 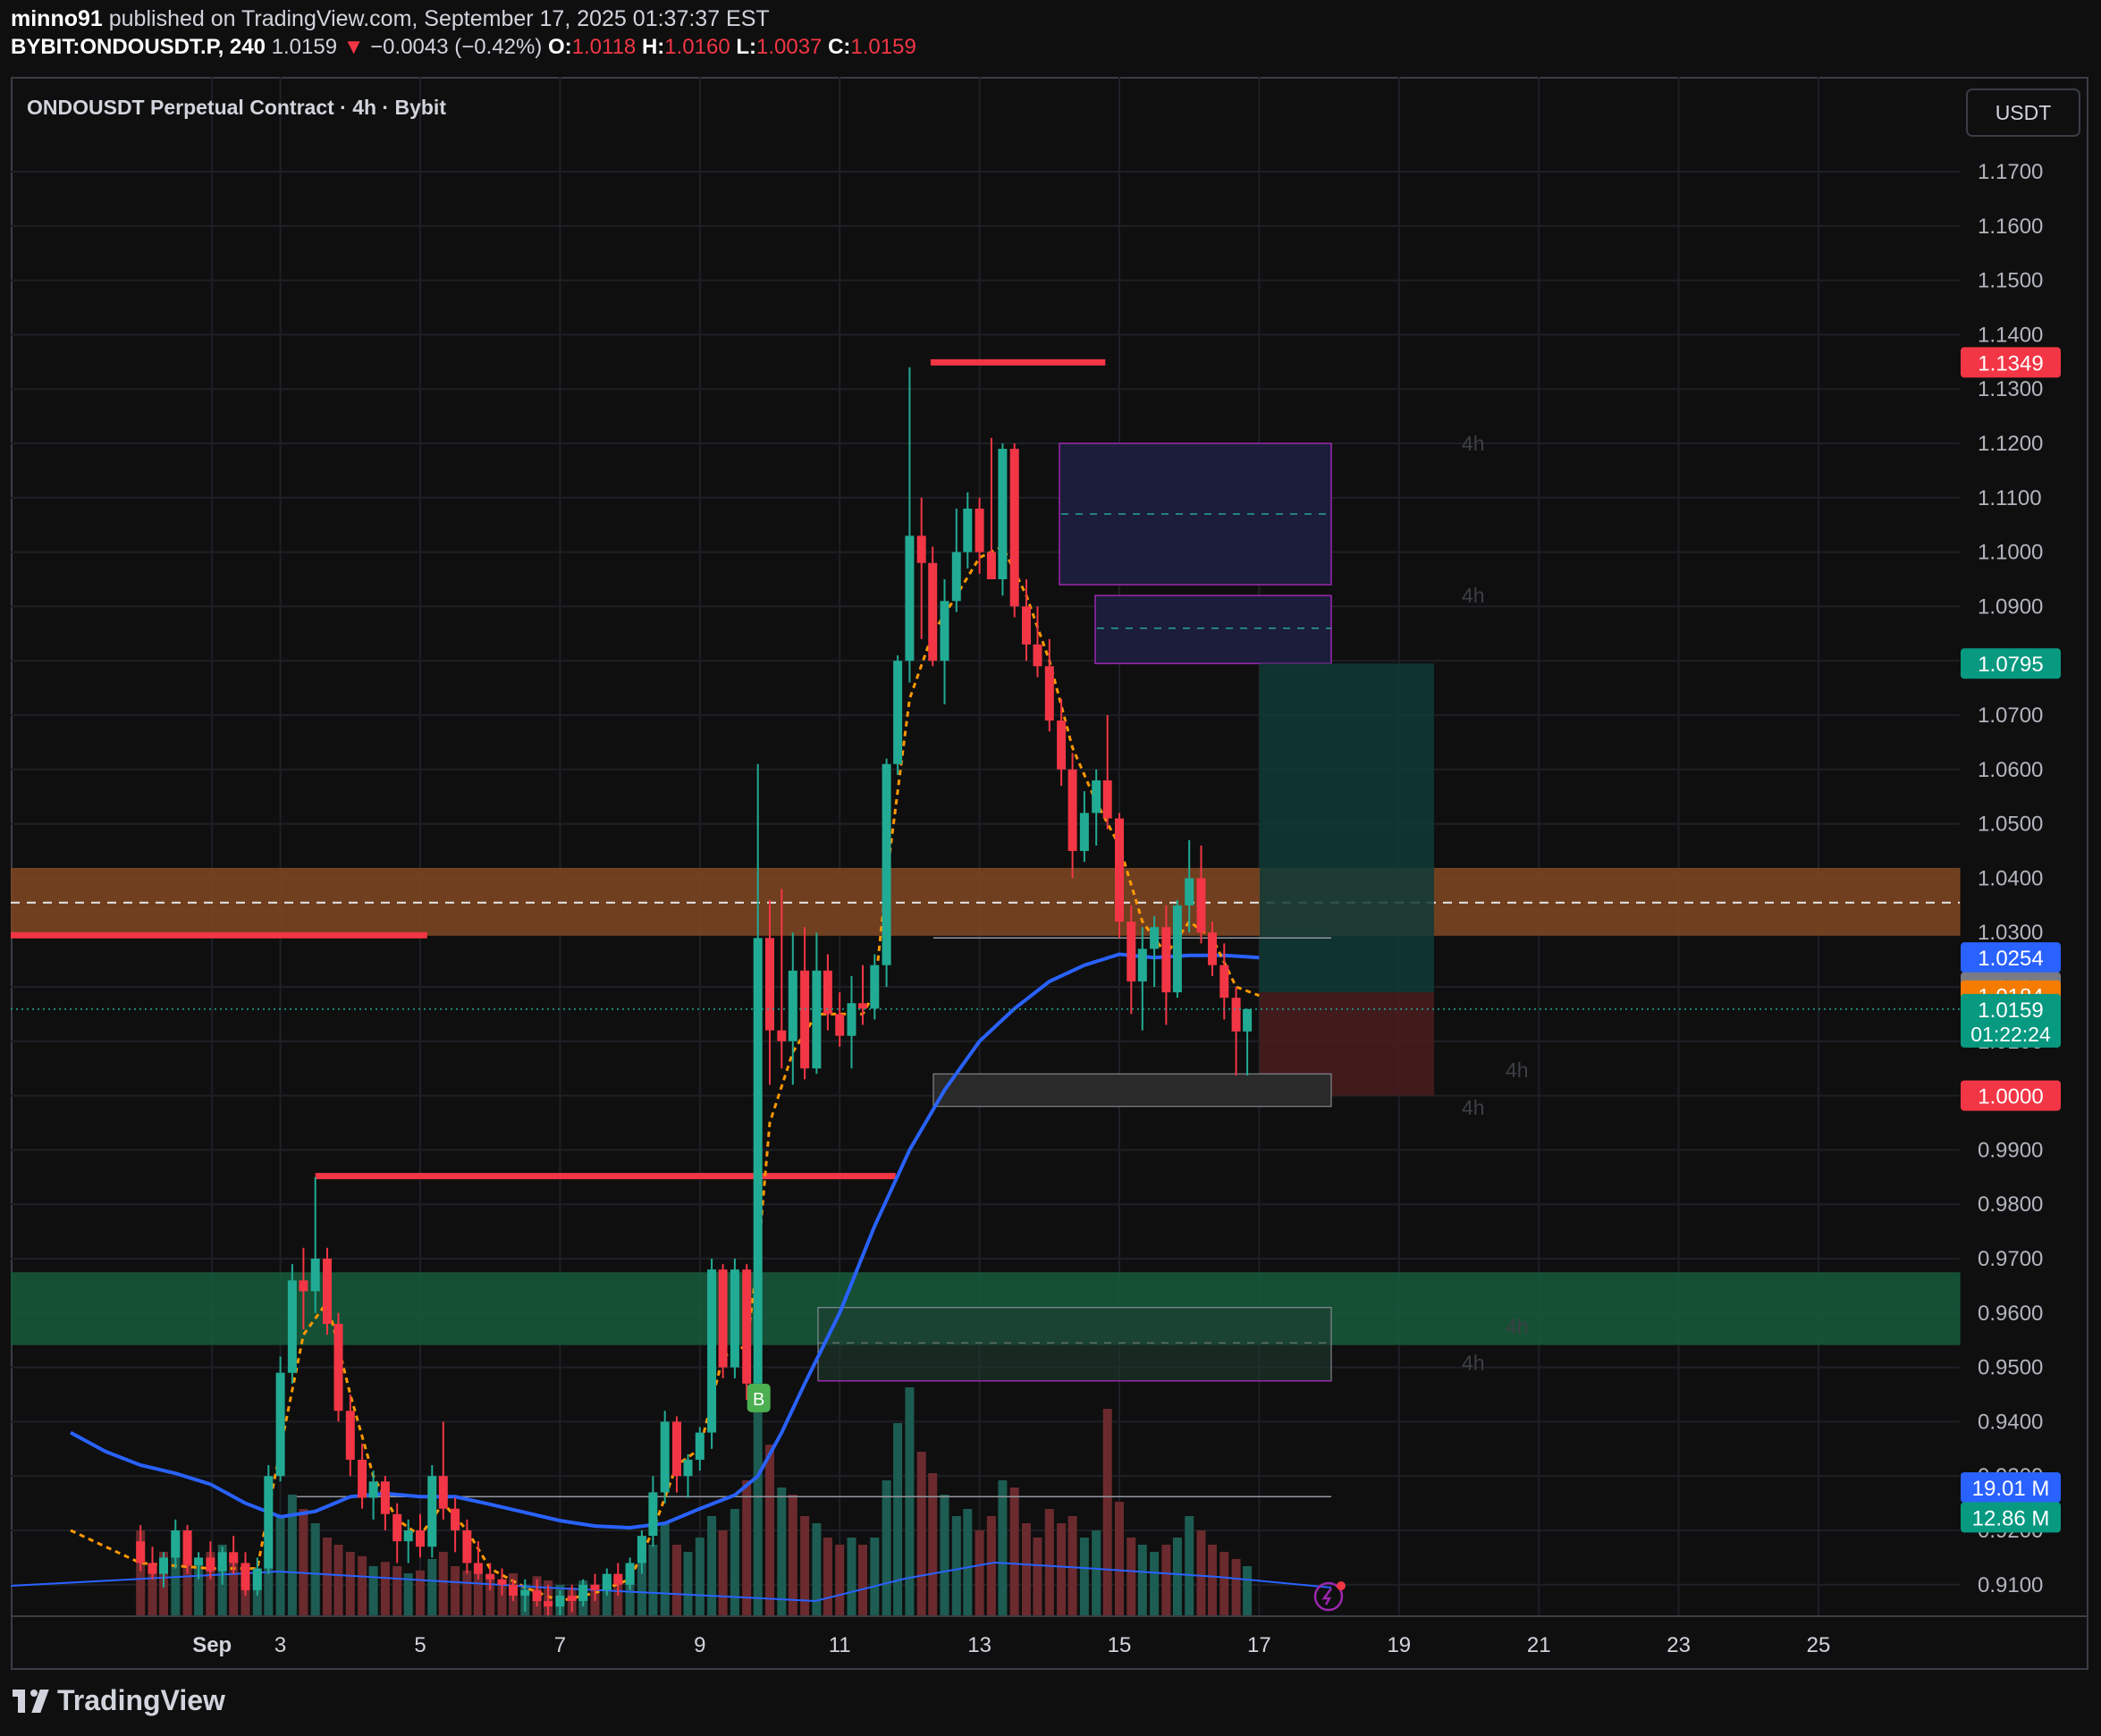 What do you see at coordinates (2010, 606) in the screenshot?
I see `y-tick-label: 1.0900` at bounding box center [2010, 606].